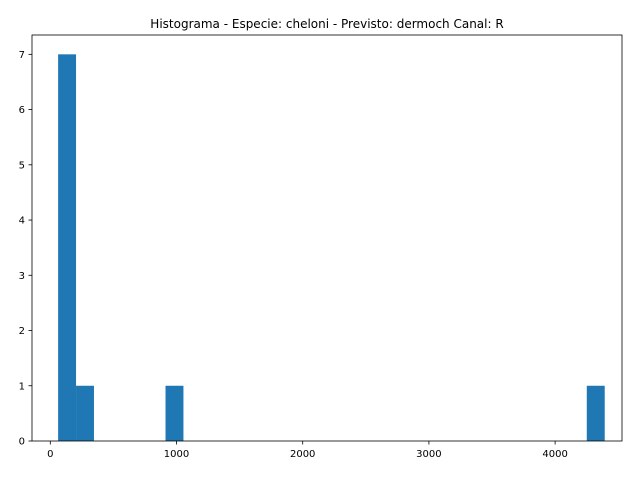  I want to click on y-tick-label-2: 2, so click(22, 331).